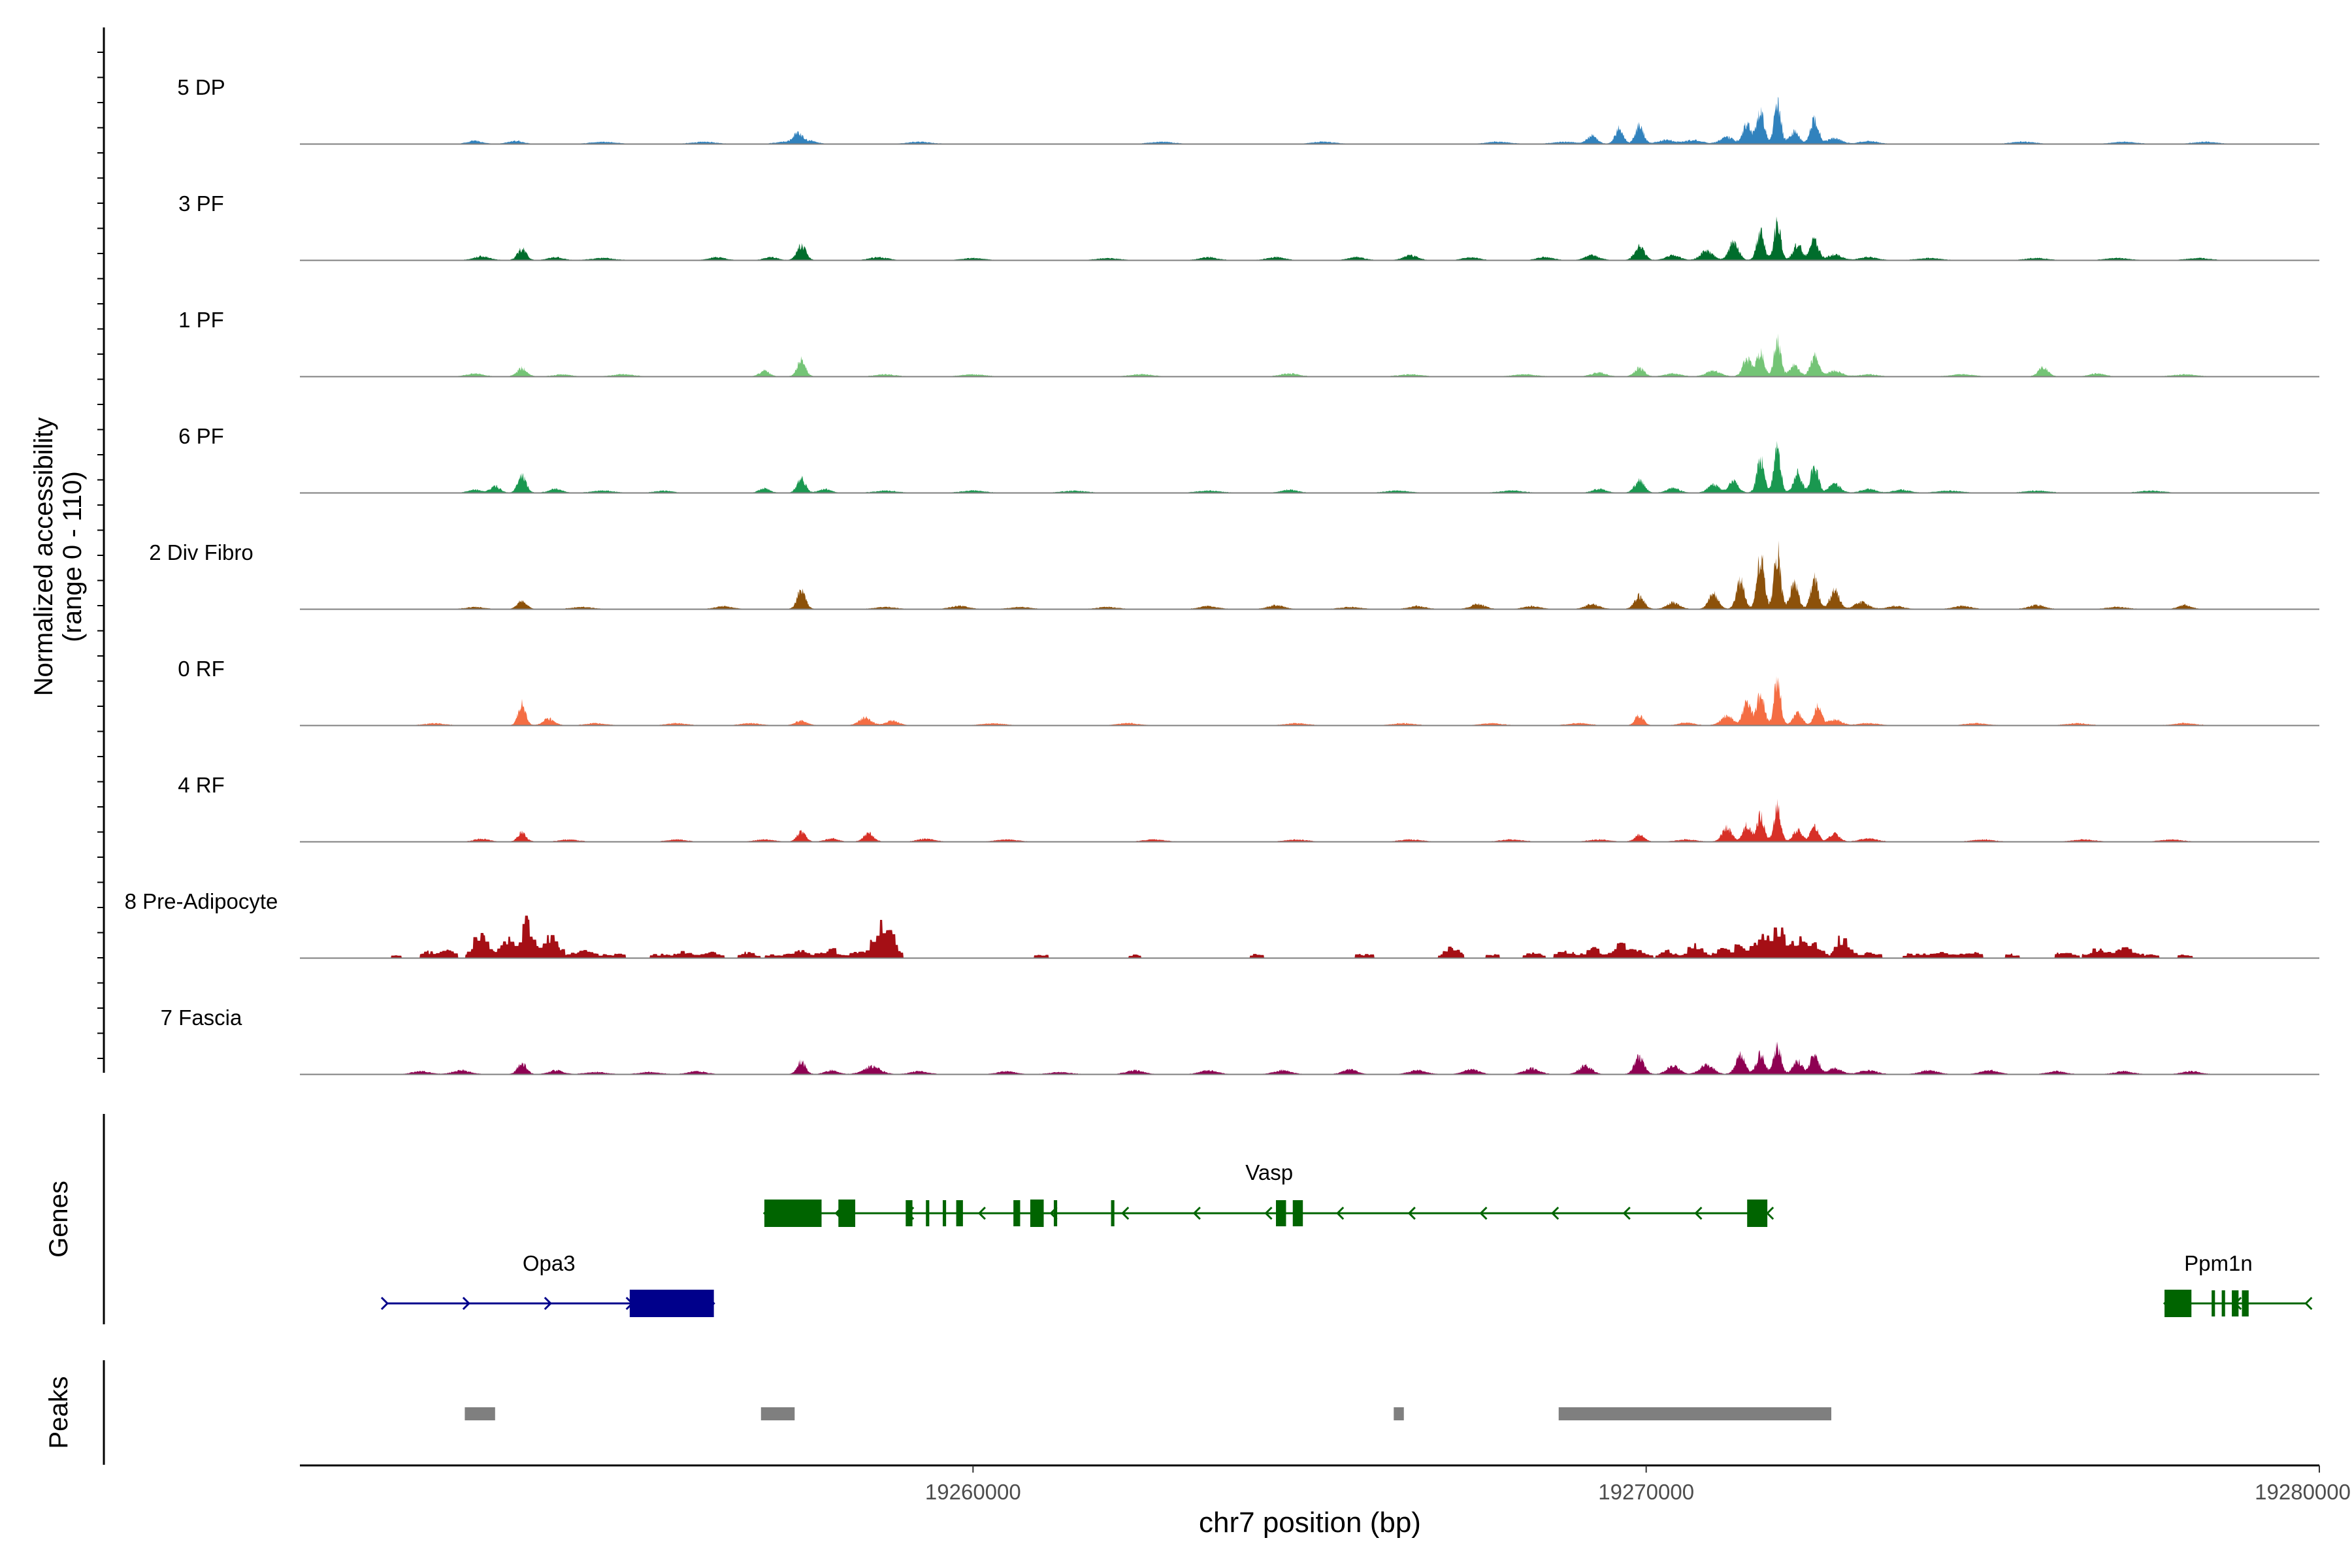 This screenshot has width=2352, height=1568. I want to click on coverage-area-2-div-fibro, so click(1303, 574).